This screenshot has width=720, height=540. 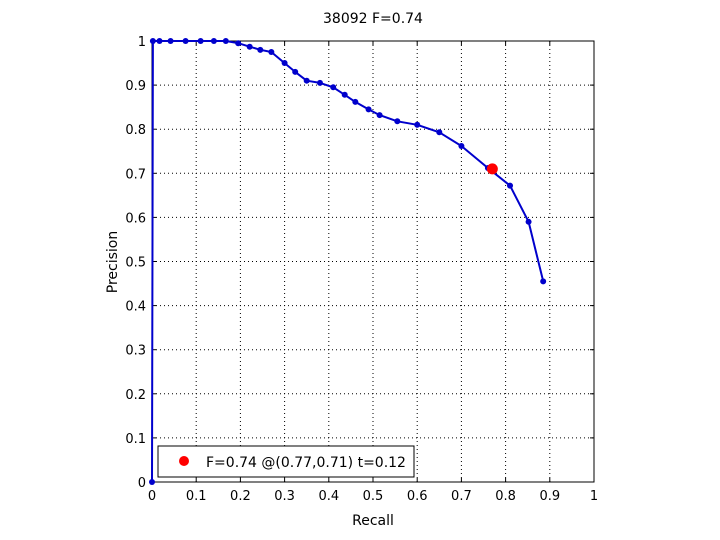 What do you see at coordinates (549, 496) in the screenshot?
I see `x-tick-label: 0.9` at bounding box center [549, 496].